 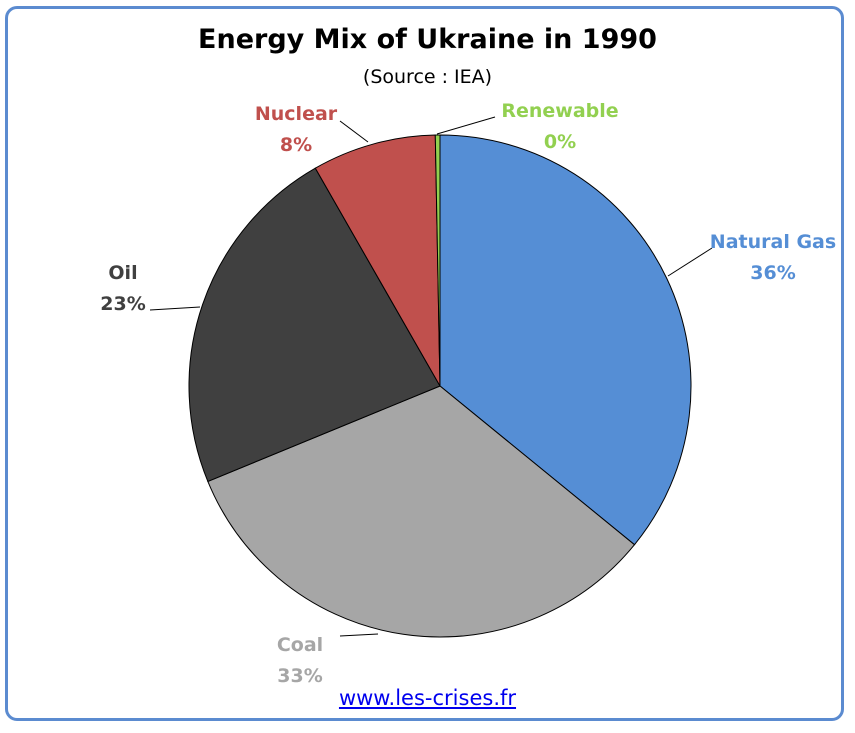 I want to click on pie-slice-renewable, so click(x=437, y=260).